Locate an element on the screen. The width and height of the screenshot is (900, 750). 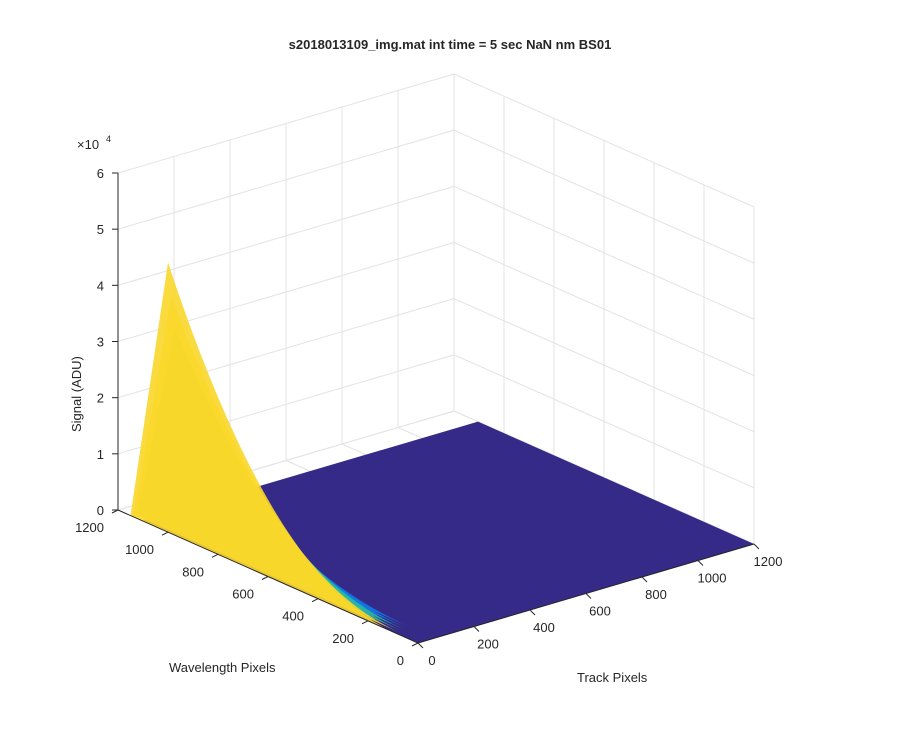
y-tick-label: 1200 is located at coordinates (89, 527).